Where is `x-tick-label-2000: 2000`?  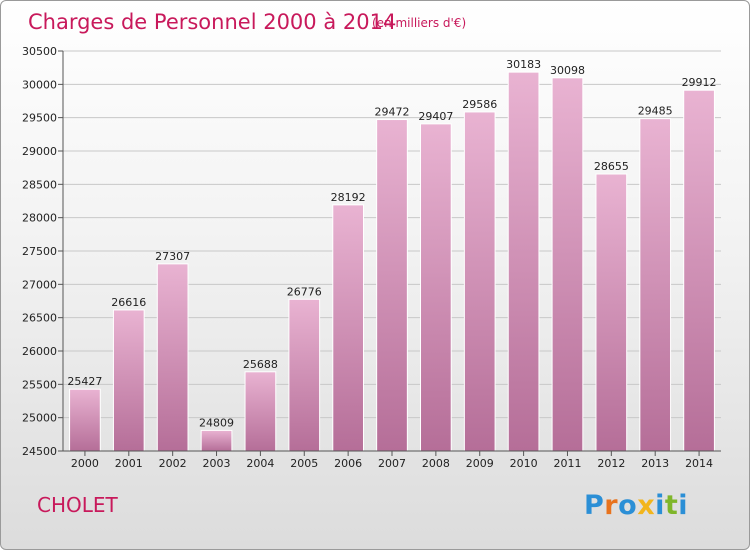
x-tick-label-2000: 2000 is located at coordinates (85, 463).